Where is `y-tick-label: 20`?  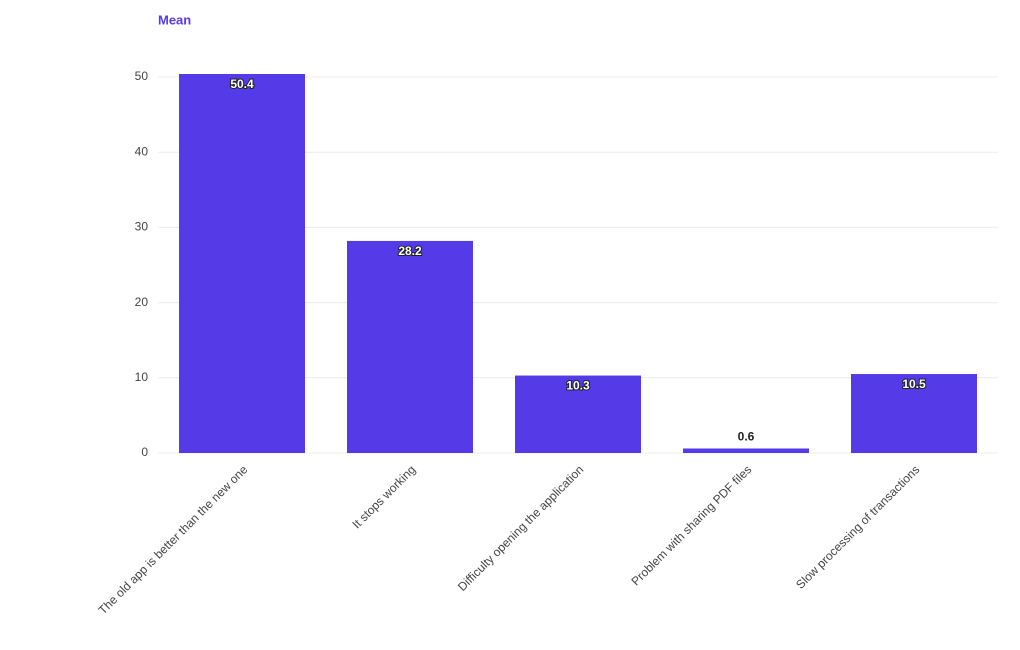
y-tick-label: 20 is located at coordinates (142, 302).